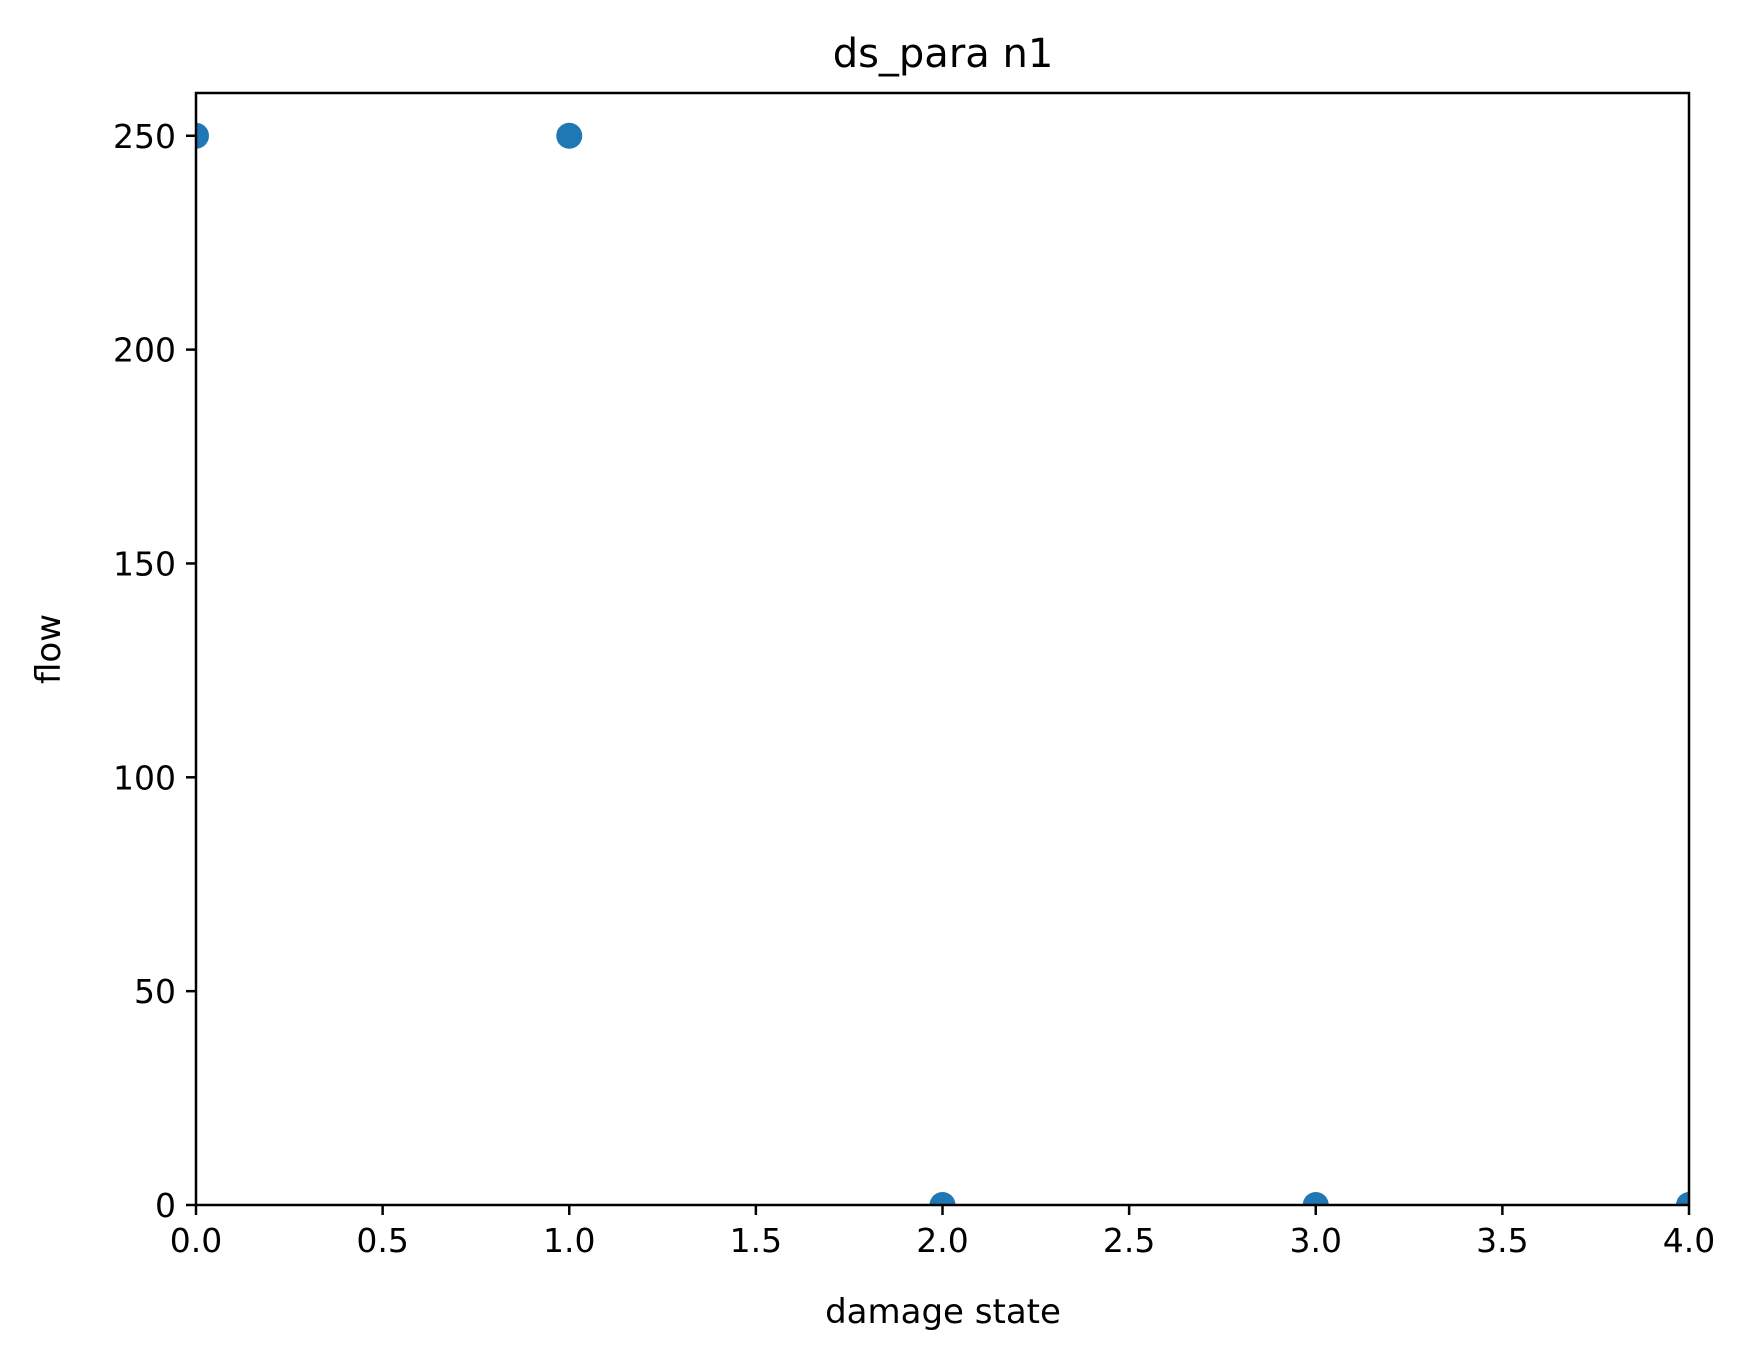  What do you see at coordinates (569, 1240) in the screenshot?
I see `x-tick-label: 1.0` at bounding box center [569, 1240].